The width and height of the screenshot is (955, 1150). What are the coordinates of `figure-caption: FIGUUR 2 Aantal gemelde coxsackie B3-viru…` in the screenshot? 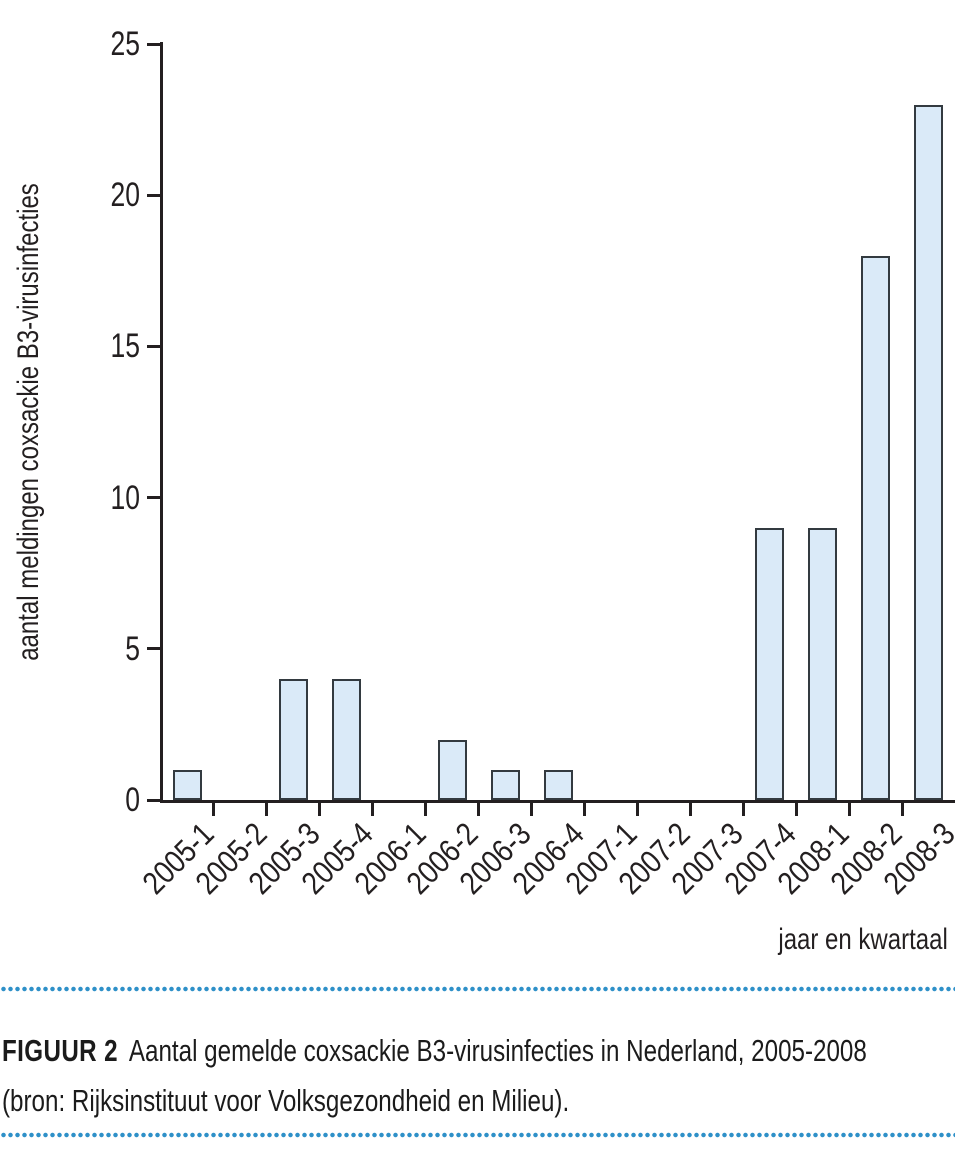 It's located at (476, 1076).